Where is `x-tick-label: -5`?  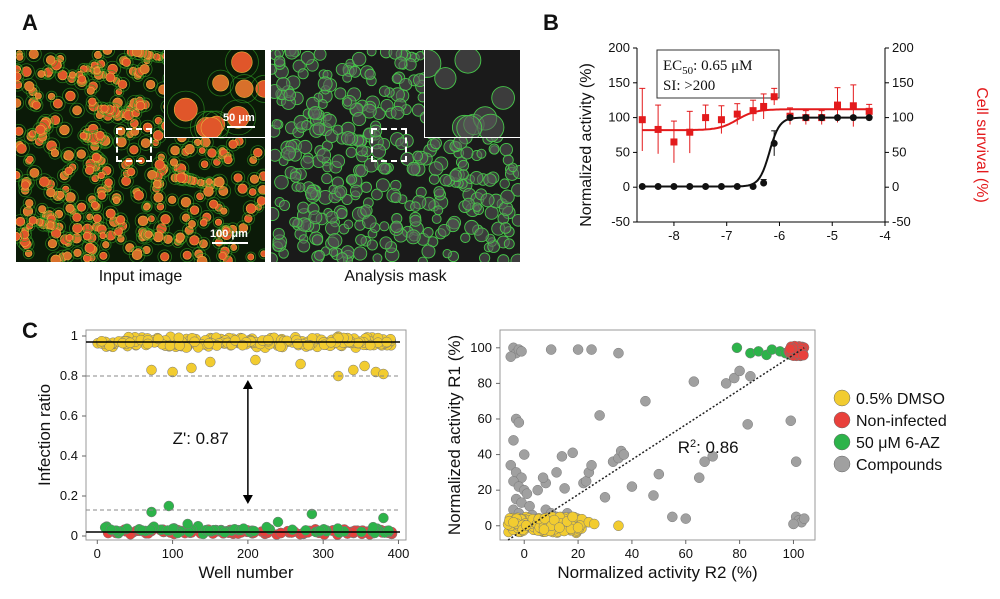 x-tick-label: -5 is located at coordinates (832, 235).